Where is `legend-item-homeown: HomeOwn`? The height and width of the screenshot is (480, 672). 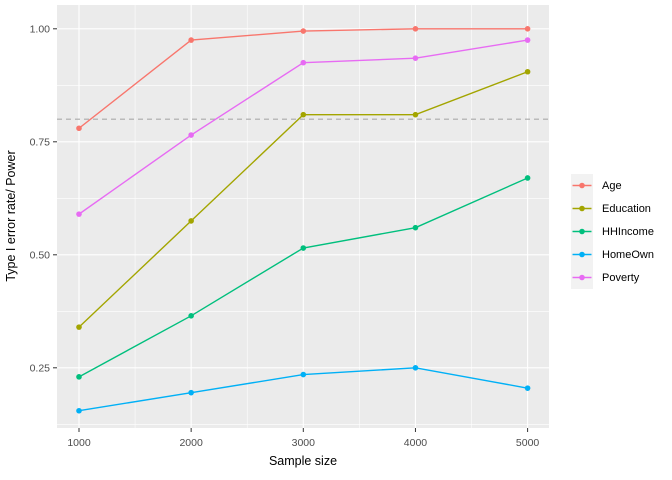 legend-item-homeown: HomeOwn is located at coordinates (612, 254).